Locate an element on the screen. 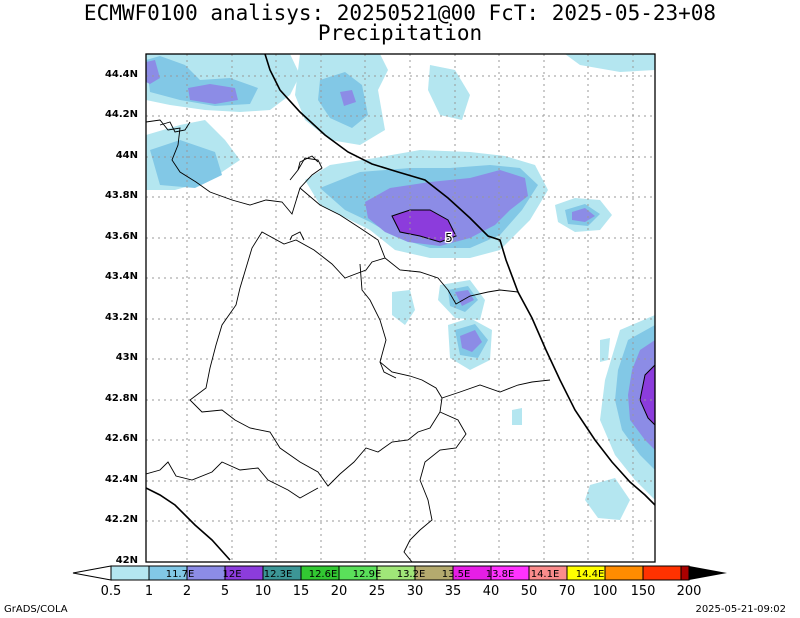  colorbar-arrow-low is located at coordinates (92, 573).